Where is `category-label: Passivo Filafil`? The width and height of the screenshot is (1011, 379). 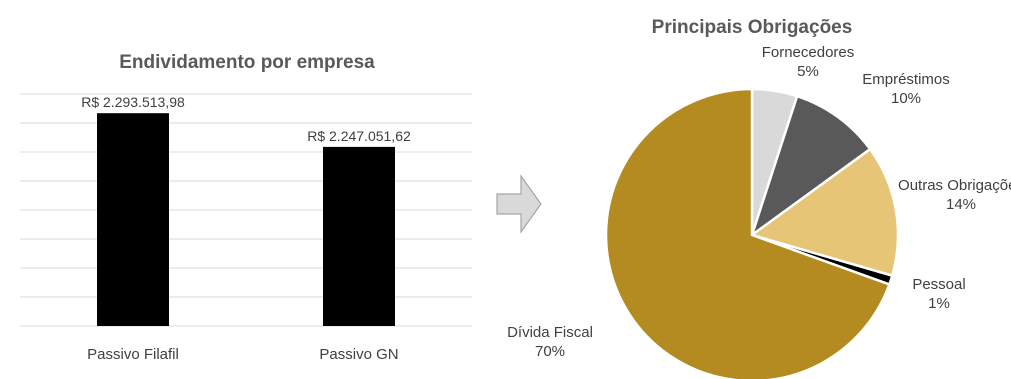
category-label: Passivo Filafil is located at coordinates (133, 354).